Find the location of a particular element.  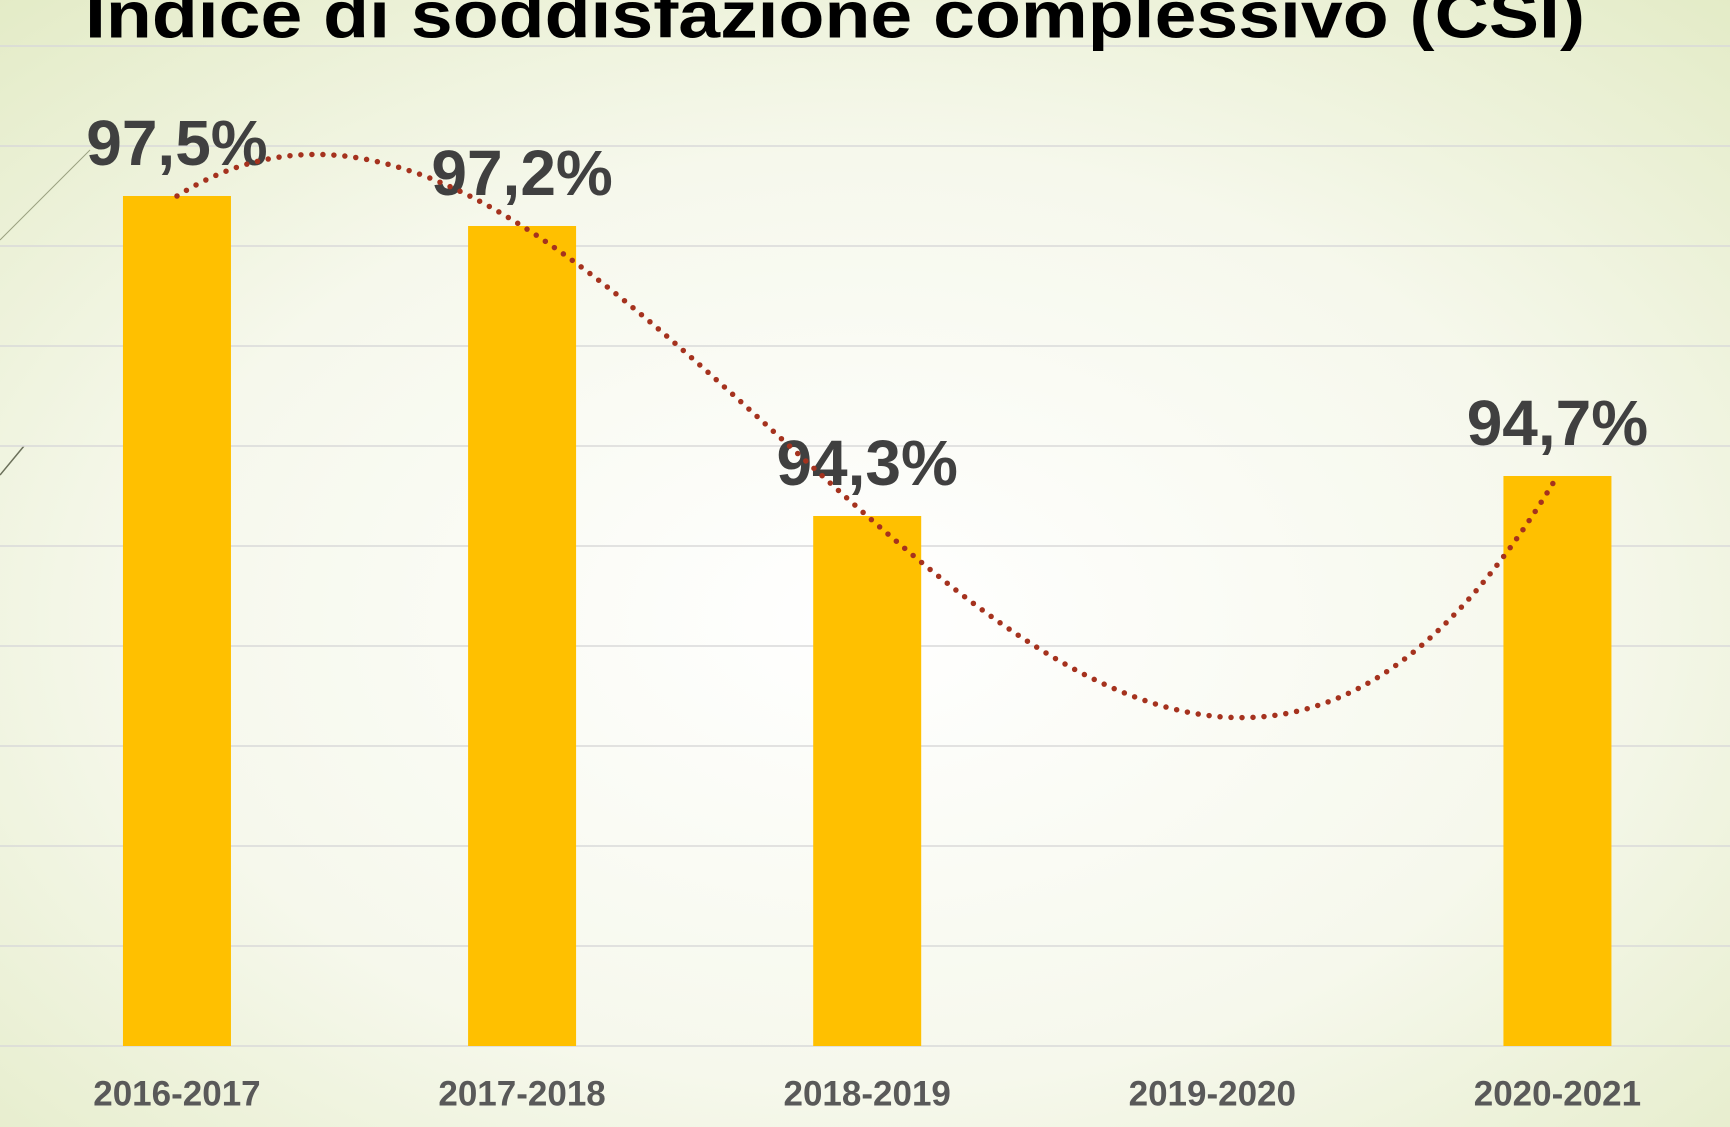

x-tick-label: 2020-2021 is located at coordinates (1557, 1093).